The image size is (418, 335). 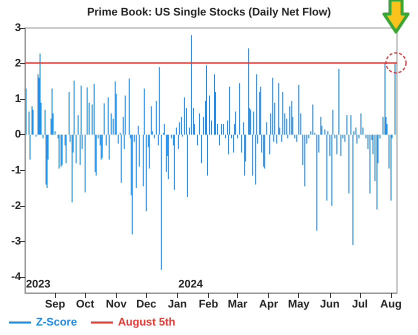 What do you see at coordinates (330, 304) in the screenshot?
I see `x-tick-label: Jun` at bounding box center [330, 304].